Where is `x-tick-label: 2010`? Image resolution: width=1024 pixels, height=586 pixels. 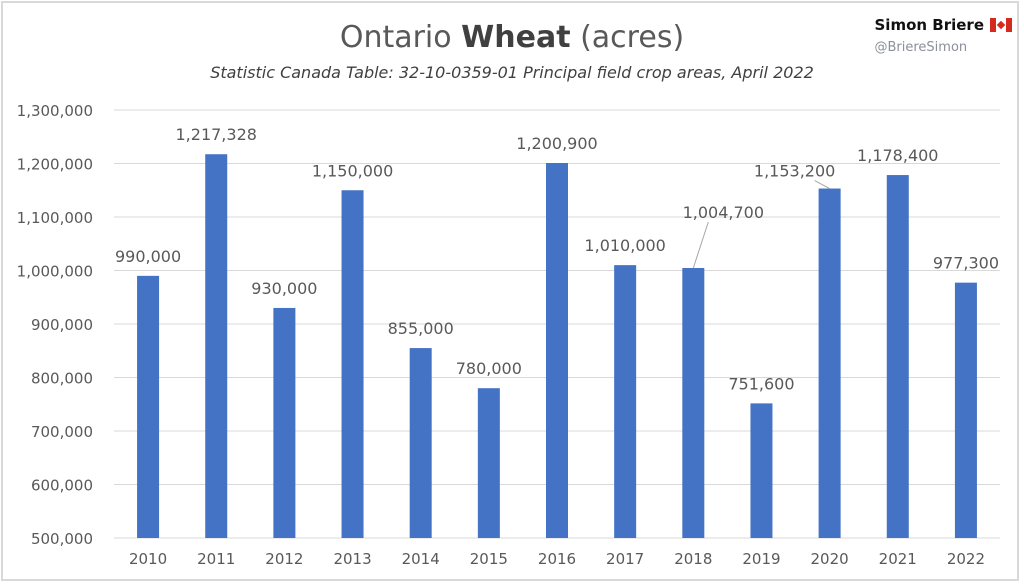
x-tick-label: 2010 is located at coordinates (148, 559).